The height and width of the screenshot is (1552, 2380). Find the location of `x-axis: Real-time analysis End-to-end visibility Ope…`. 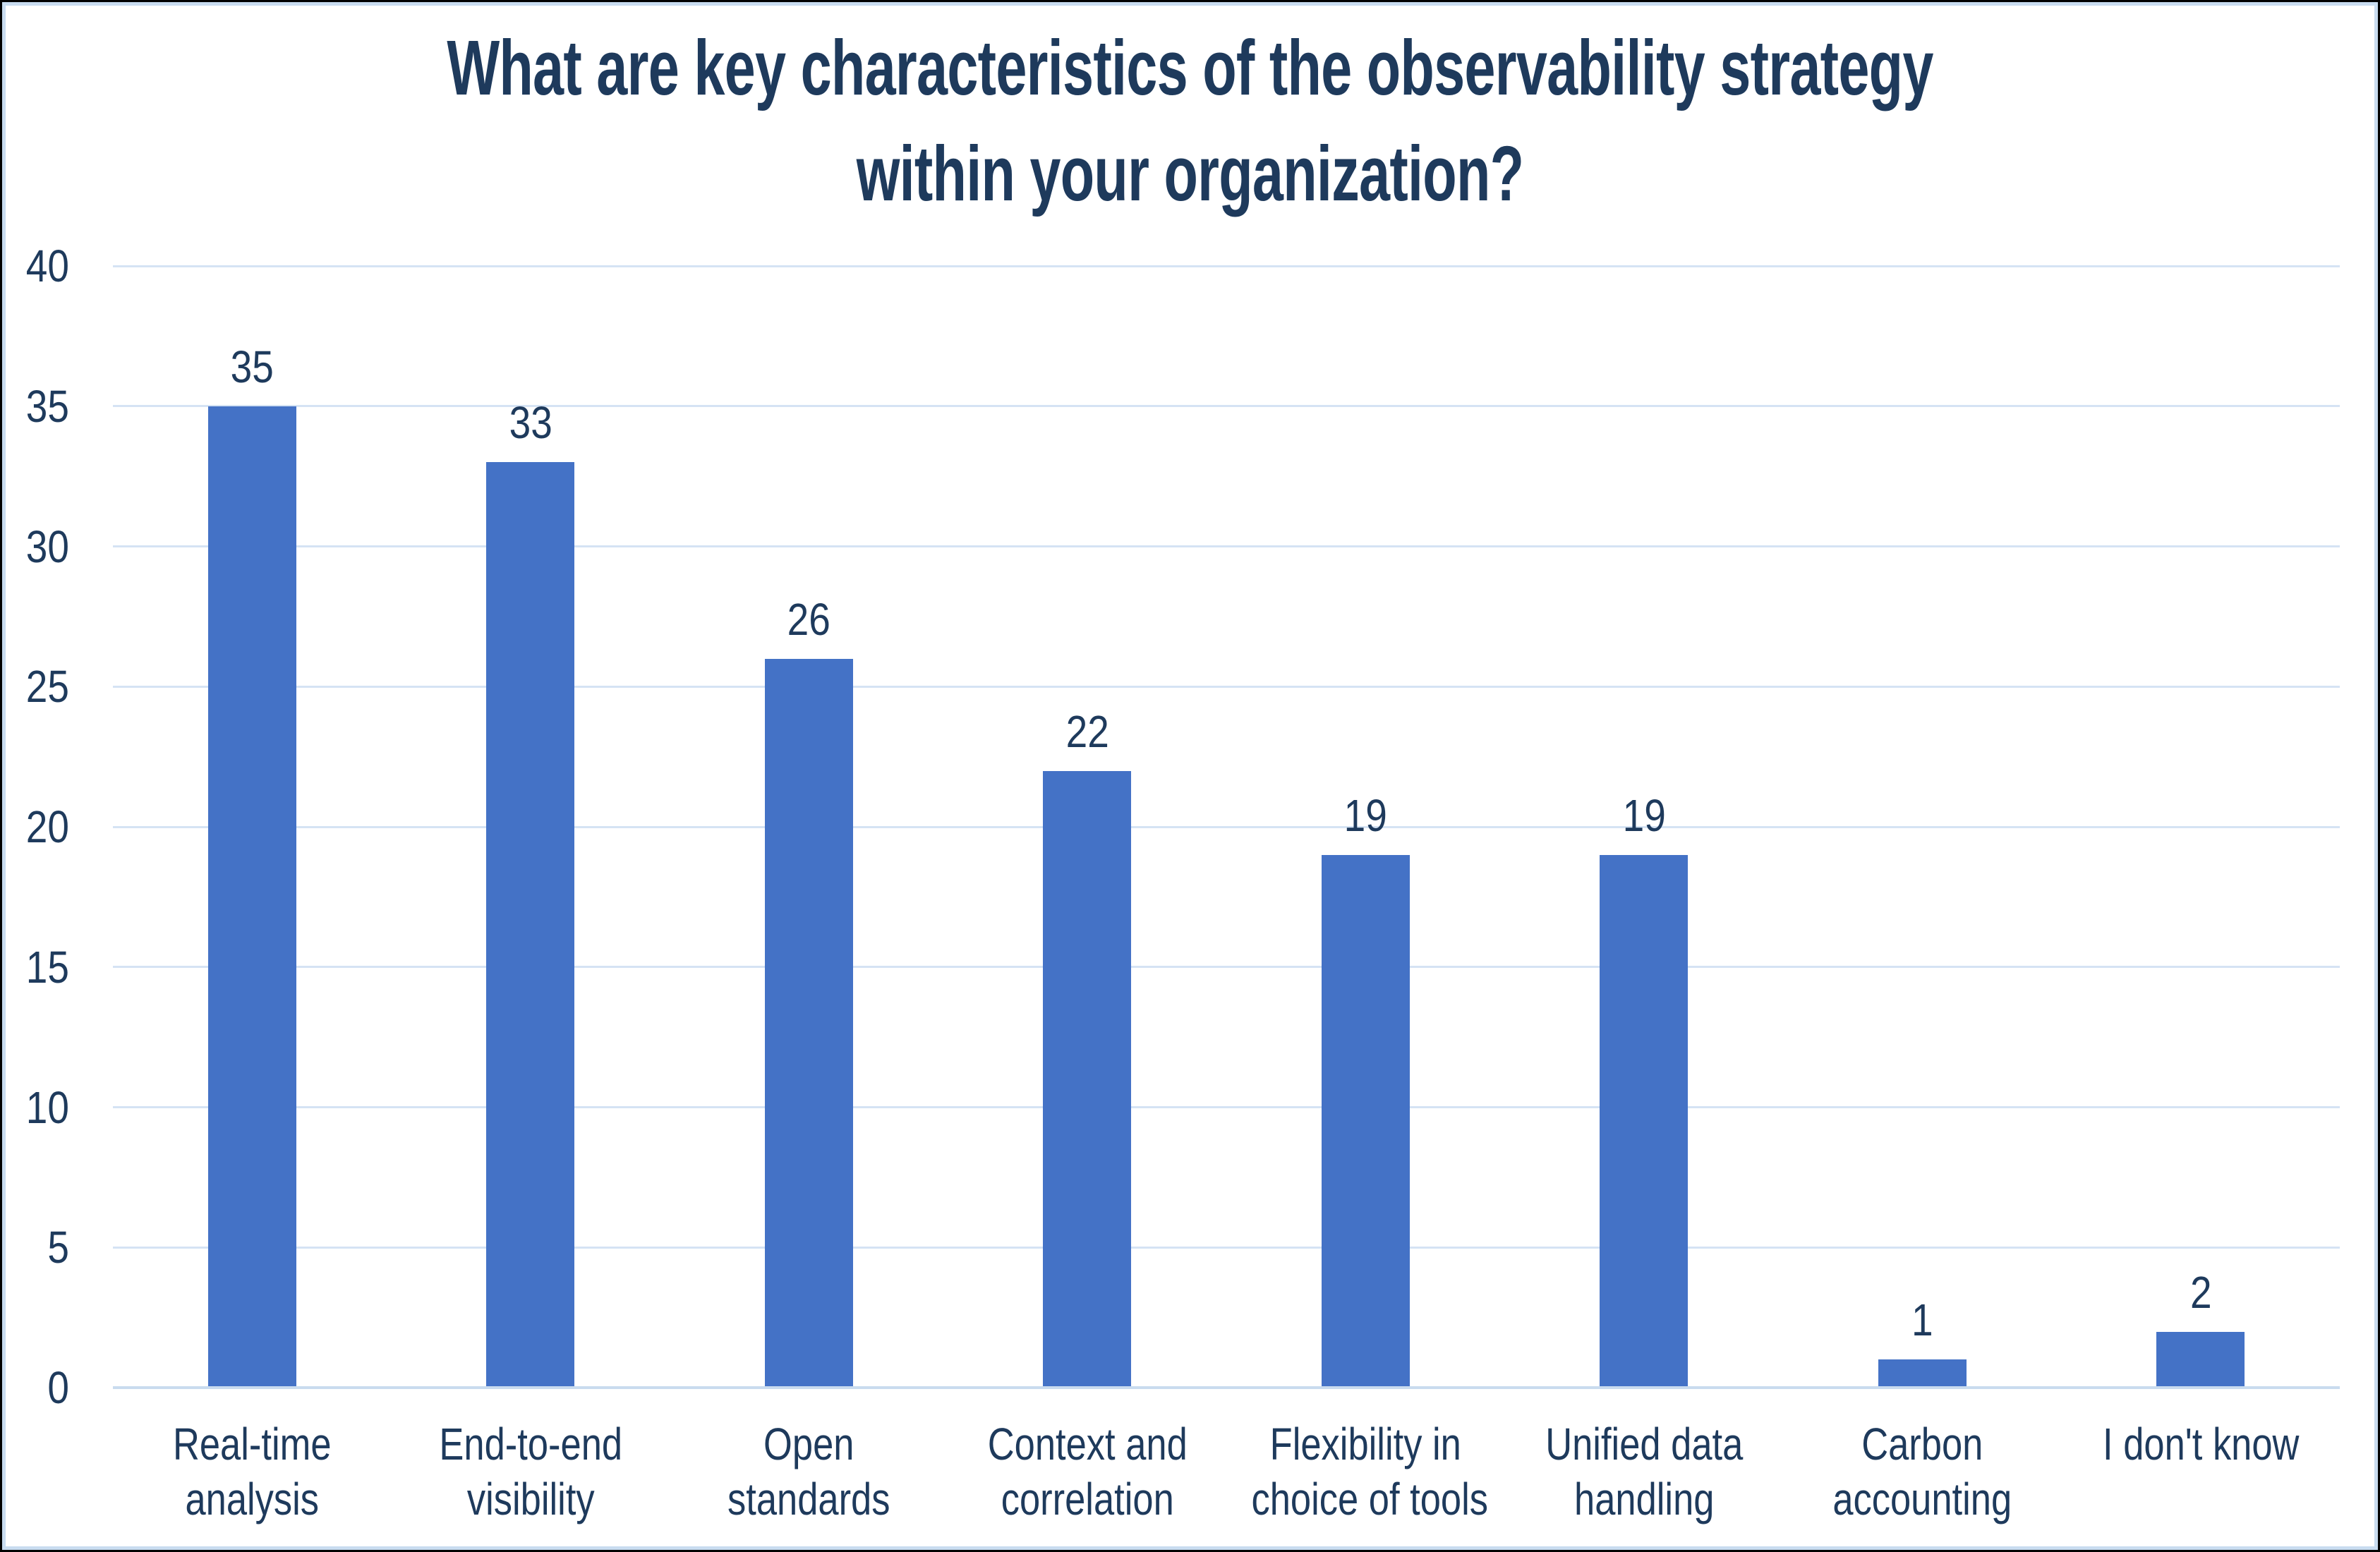

x-axis: Real-time analysis End-to-end visibility Ope… is located at coordinates (1227, 1484).